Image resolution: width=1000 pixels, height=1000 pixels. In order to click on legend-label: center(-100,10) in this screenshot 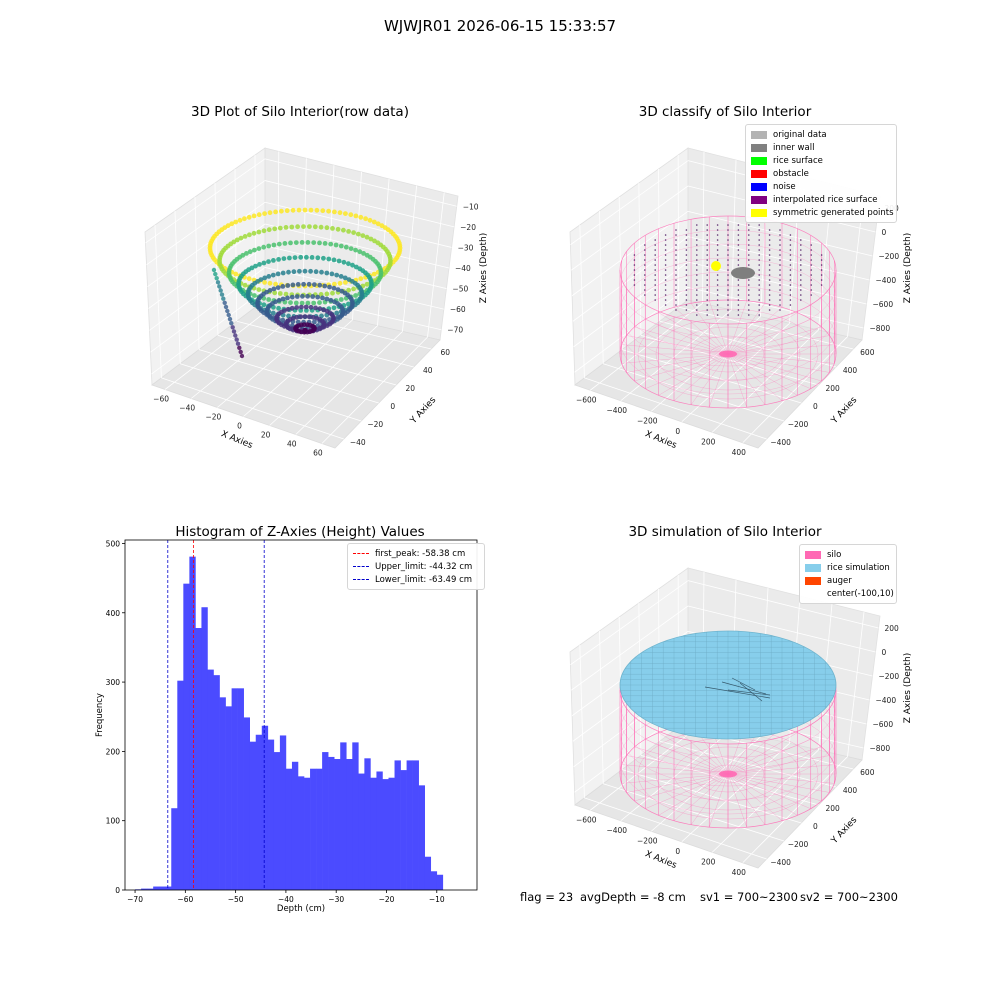, I will do `click(860, 593)`.